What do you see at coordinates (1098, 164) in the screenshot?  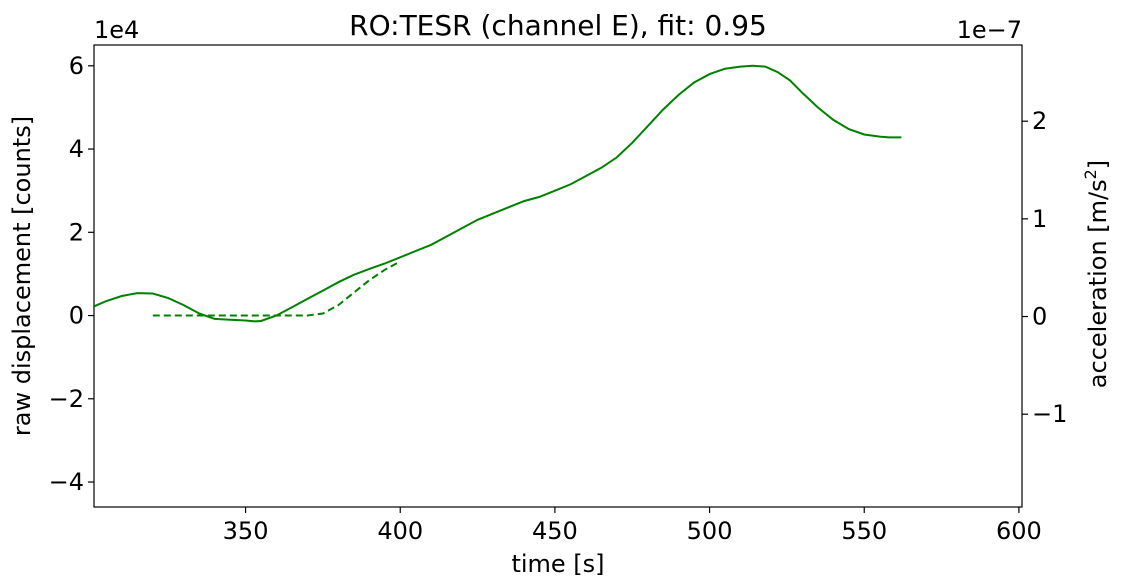 I see `y-axis-right-label-end: ]` at bounding box center [1098, 164].